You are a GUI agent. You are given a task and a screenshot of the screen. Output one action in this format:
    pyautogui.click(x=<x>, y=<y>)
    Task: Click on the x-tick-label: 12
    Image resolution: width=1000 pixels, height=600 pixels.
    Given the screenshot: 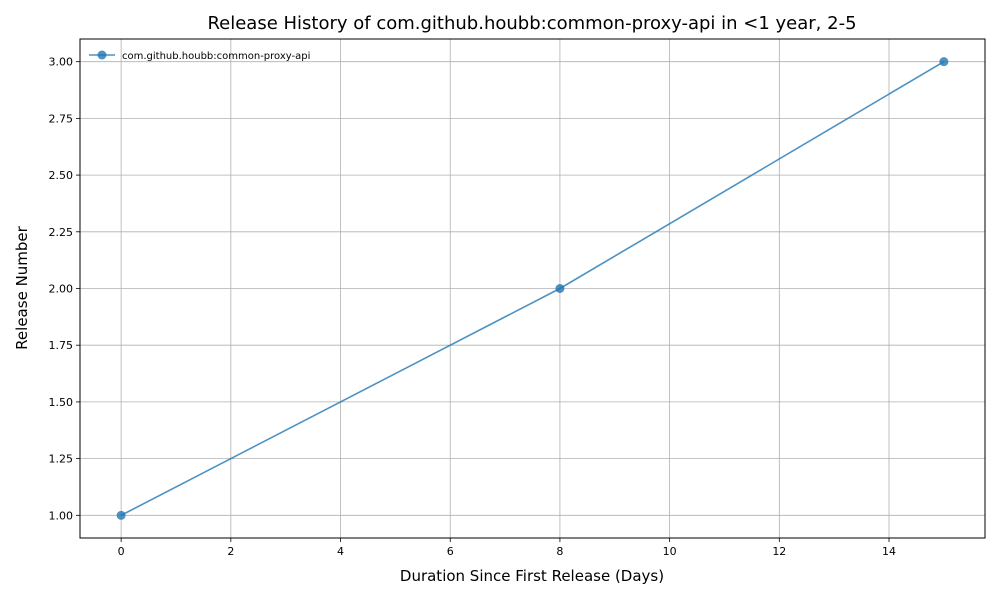 What is the action you would take?
    pyautogui.click(x=779, y=551)
    